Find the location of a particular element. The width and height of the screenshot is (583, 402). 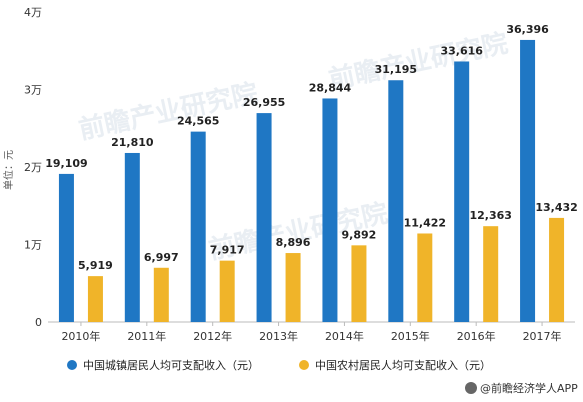

rural-value-label: 6,997 is located at coordinates (161, 257).